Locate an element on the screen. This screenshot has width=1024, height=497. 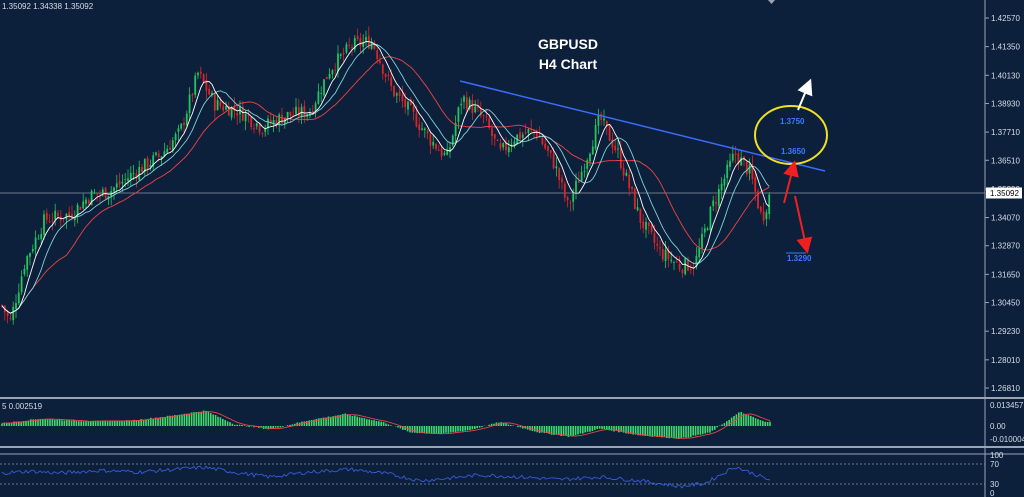
rsi-line is located at coordinates (386, 477).